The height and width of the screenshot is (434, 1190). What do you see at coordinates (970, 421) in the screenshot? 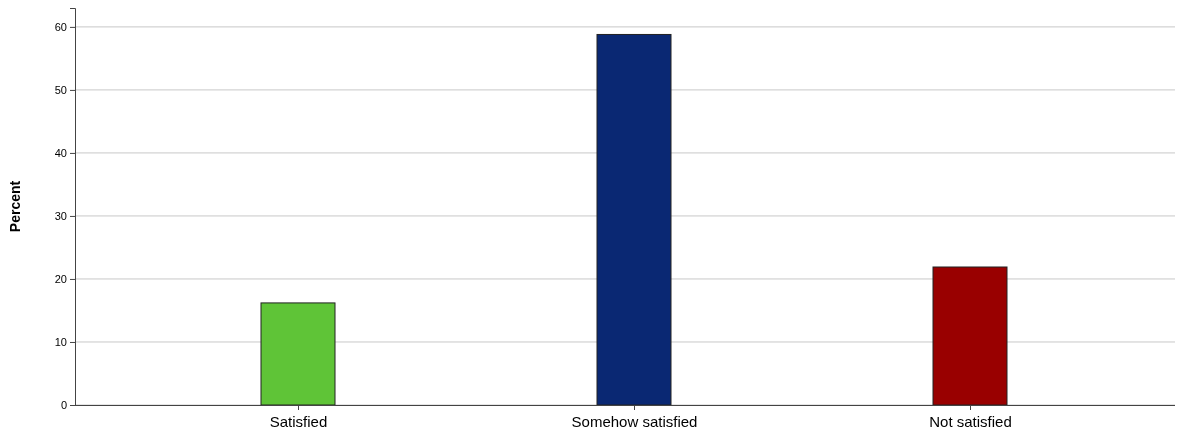
I see `x-tick-label: Not satisfied` at bounding box center [970, 421].